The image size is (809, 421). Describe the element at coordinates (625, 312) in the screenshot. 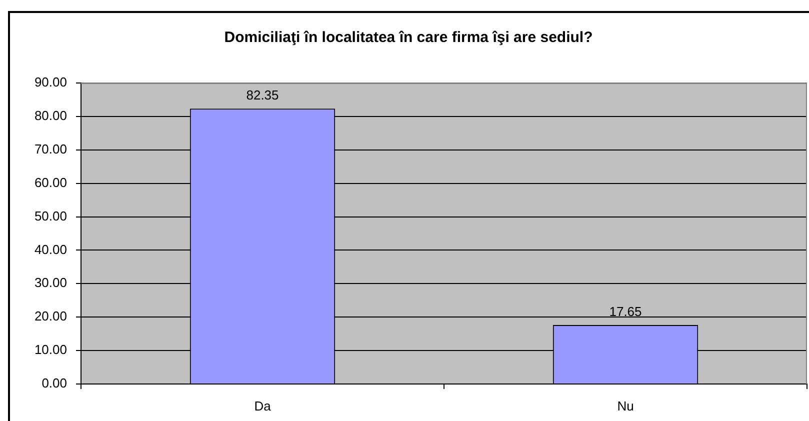

I see `data-label: 17.65` at that location.